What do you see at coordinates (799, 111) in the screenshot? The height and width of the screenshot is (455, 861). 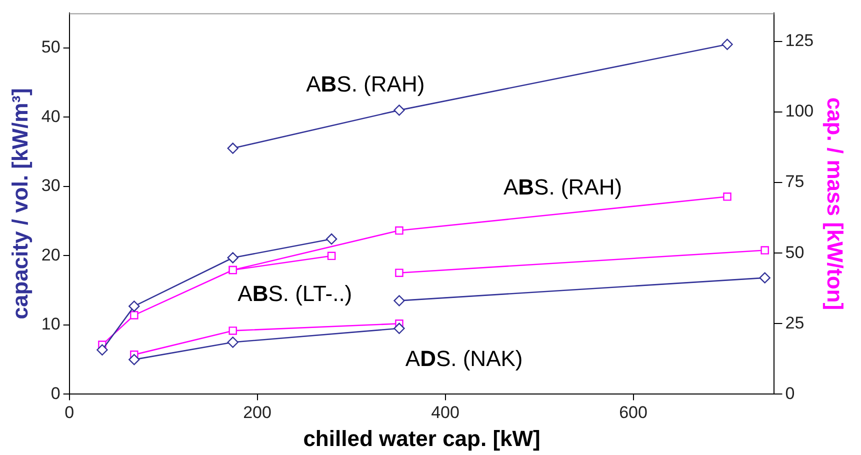 I see `y2-tick-label: 100` at bounding box center [799, 111].